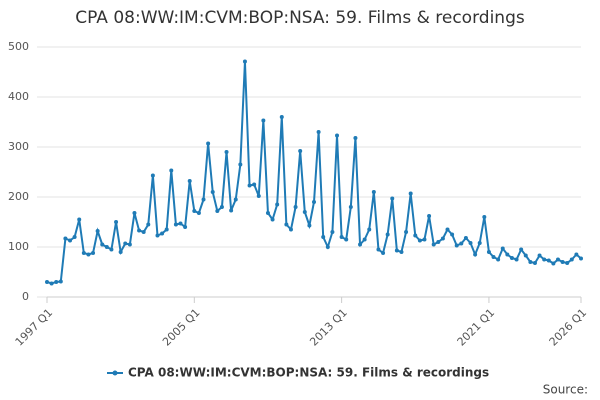 This screenshot has height=400, width=600. I want to click on y-tick-label: 500, so click(18, 46).